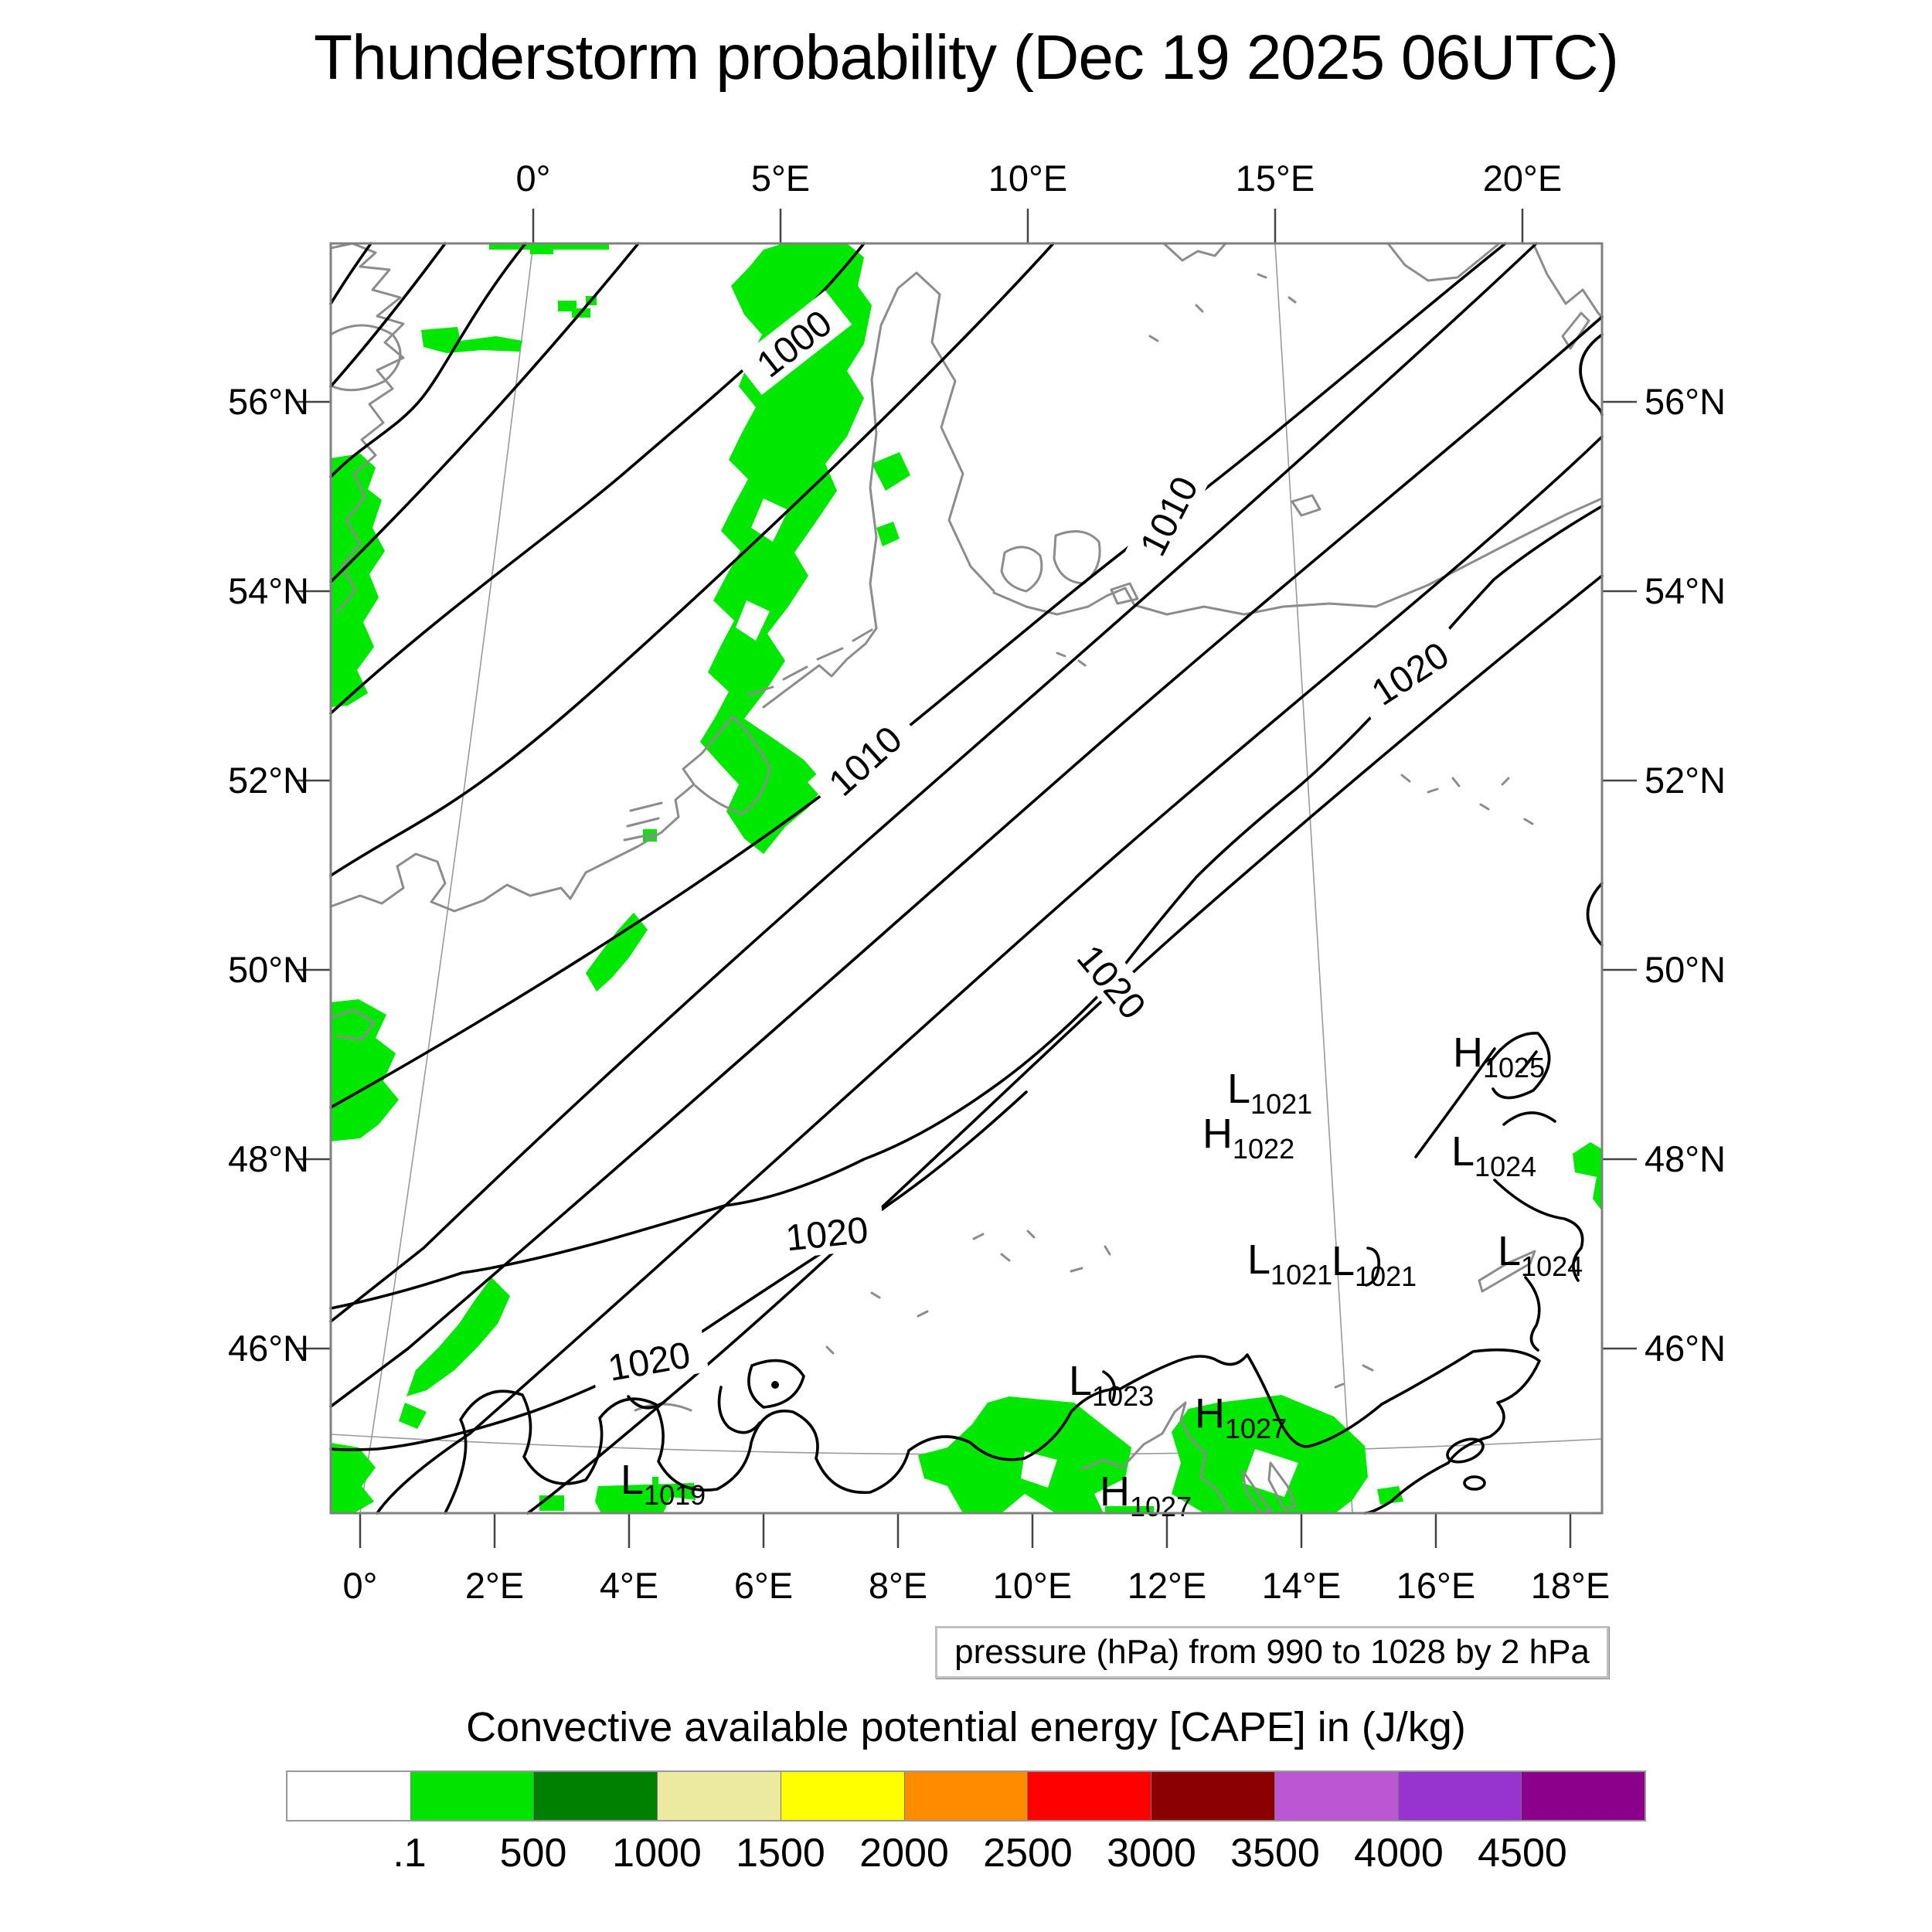 This screenshot has width=1932, height=1932. What do you see at coordinates (1241, 1417) in the screenshot?
I see `pressure-center-H1027: H1027` at bounding box center [1241, 1417].